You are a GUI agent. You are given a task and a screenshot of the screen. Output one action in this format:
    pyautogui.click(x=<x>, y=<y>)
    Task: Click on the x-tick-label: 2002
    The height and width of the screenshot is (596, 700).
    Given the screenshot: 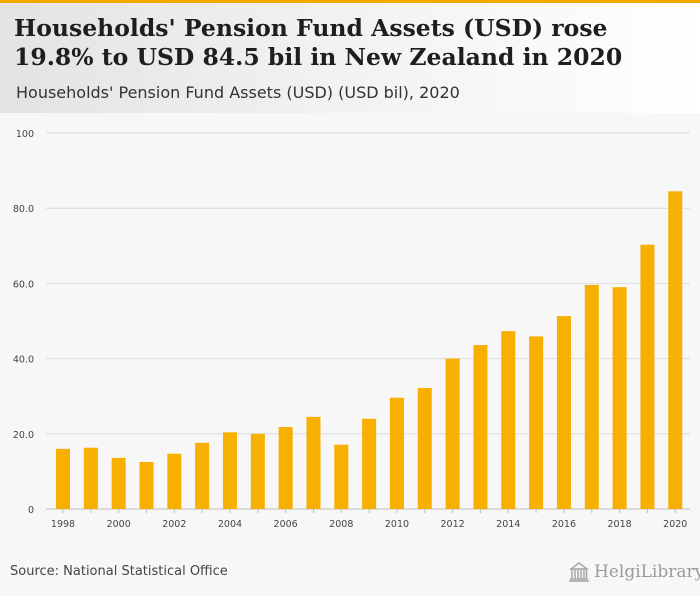 What is the action you would take?
    pyautogui.click(x=174, y=524)
    